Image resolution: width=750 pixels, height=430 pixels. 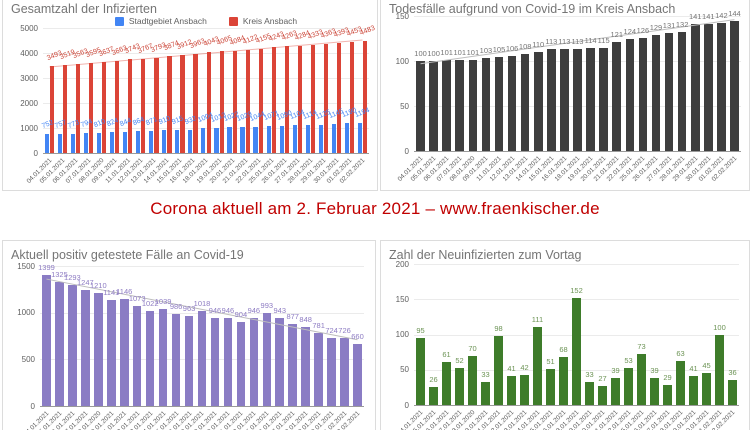 What do you see at coordinates (228, 310) in the screenshot?
I see `value-label: 946` at bounding box center [228, 310].